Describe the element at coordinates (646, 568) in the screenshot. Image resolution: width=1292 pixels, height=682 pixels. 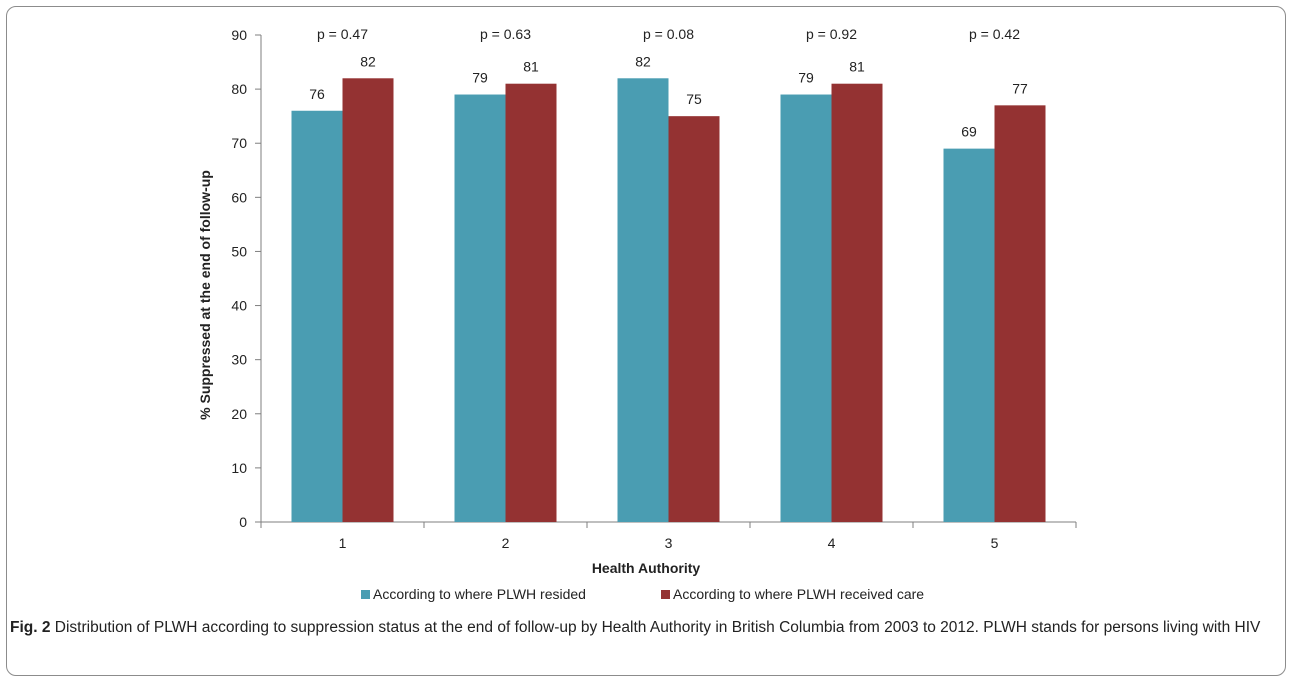
I see `x-axis-label: Health Authority` at that location.